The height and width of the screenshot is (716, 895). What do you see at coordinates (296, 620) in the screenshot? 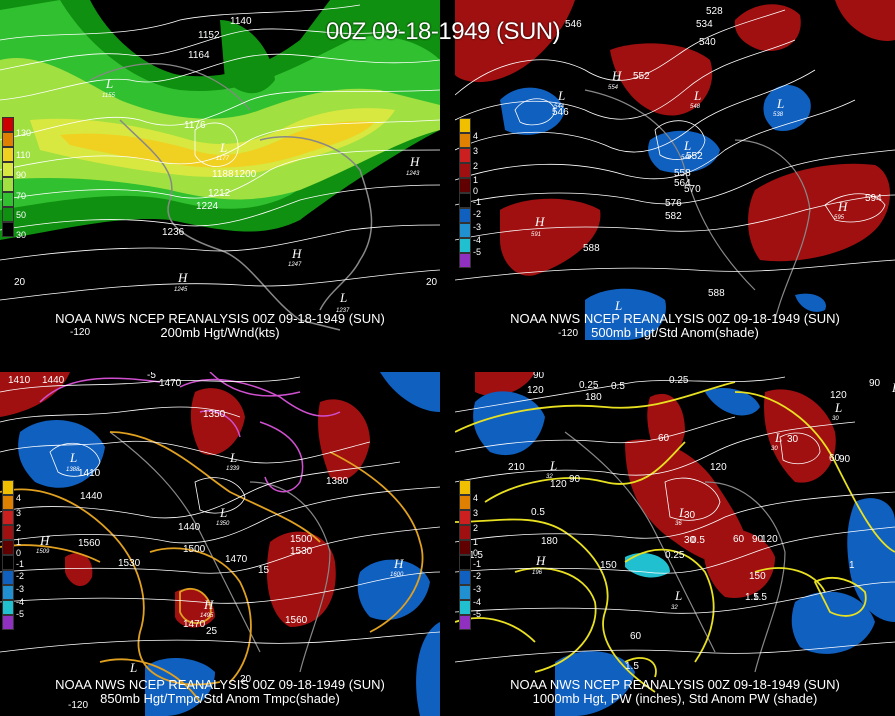
I see `contour-label: 1560` at bounding box center [296, 620].